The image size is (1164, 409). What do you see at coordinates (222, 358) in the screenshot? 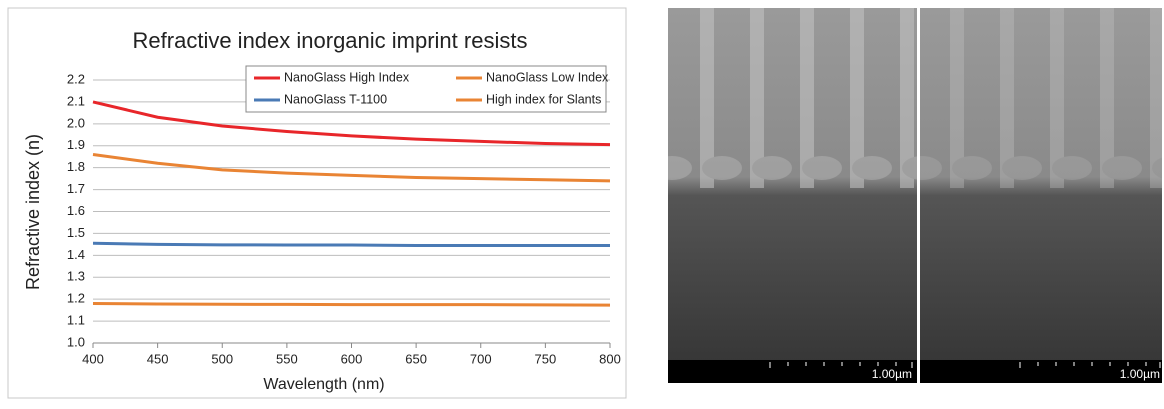
I see `x-tick-label: 500` at bounding box center [222, 358].